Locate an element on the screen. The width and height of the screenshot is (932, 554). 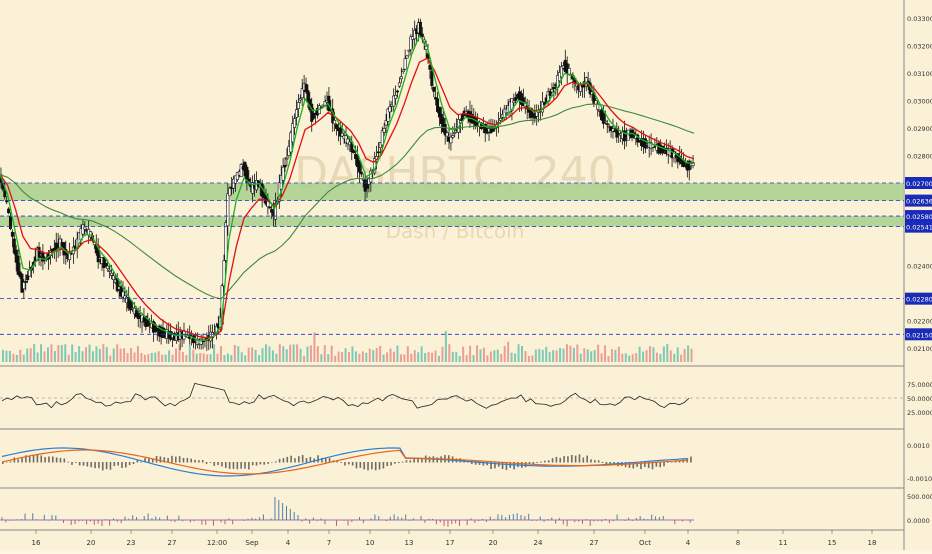
support-zone is located at coordinates (452, 192).